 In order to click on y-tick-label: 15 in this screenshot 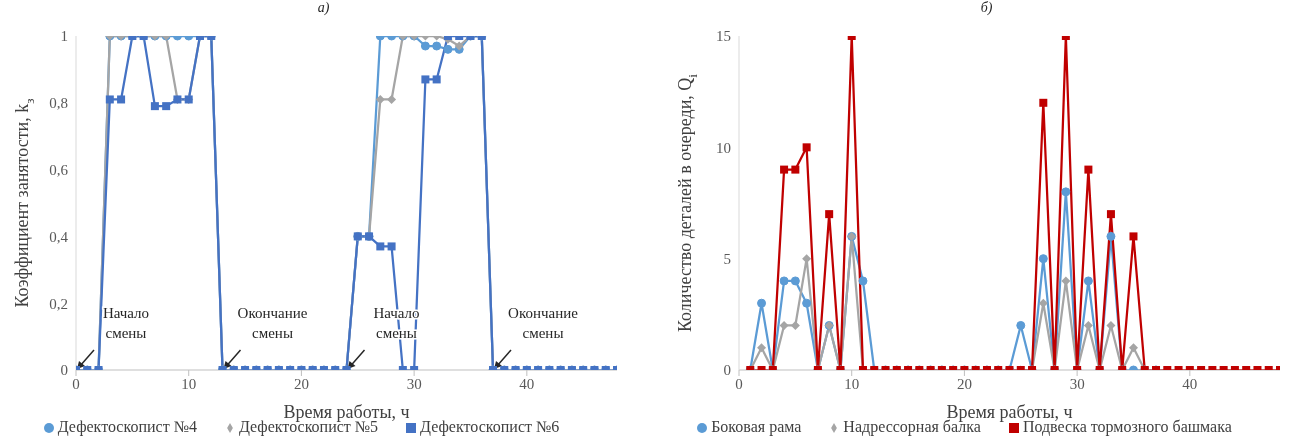, I will do `click(723, 36)`.